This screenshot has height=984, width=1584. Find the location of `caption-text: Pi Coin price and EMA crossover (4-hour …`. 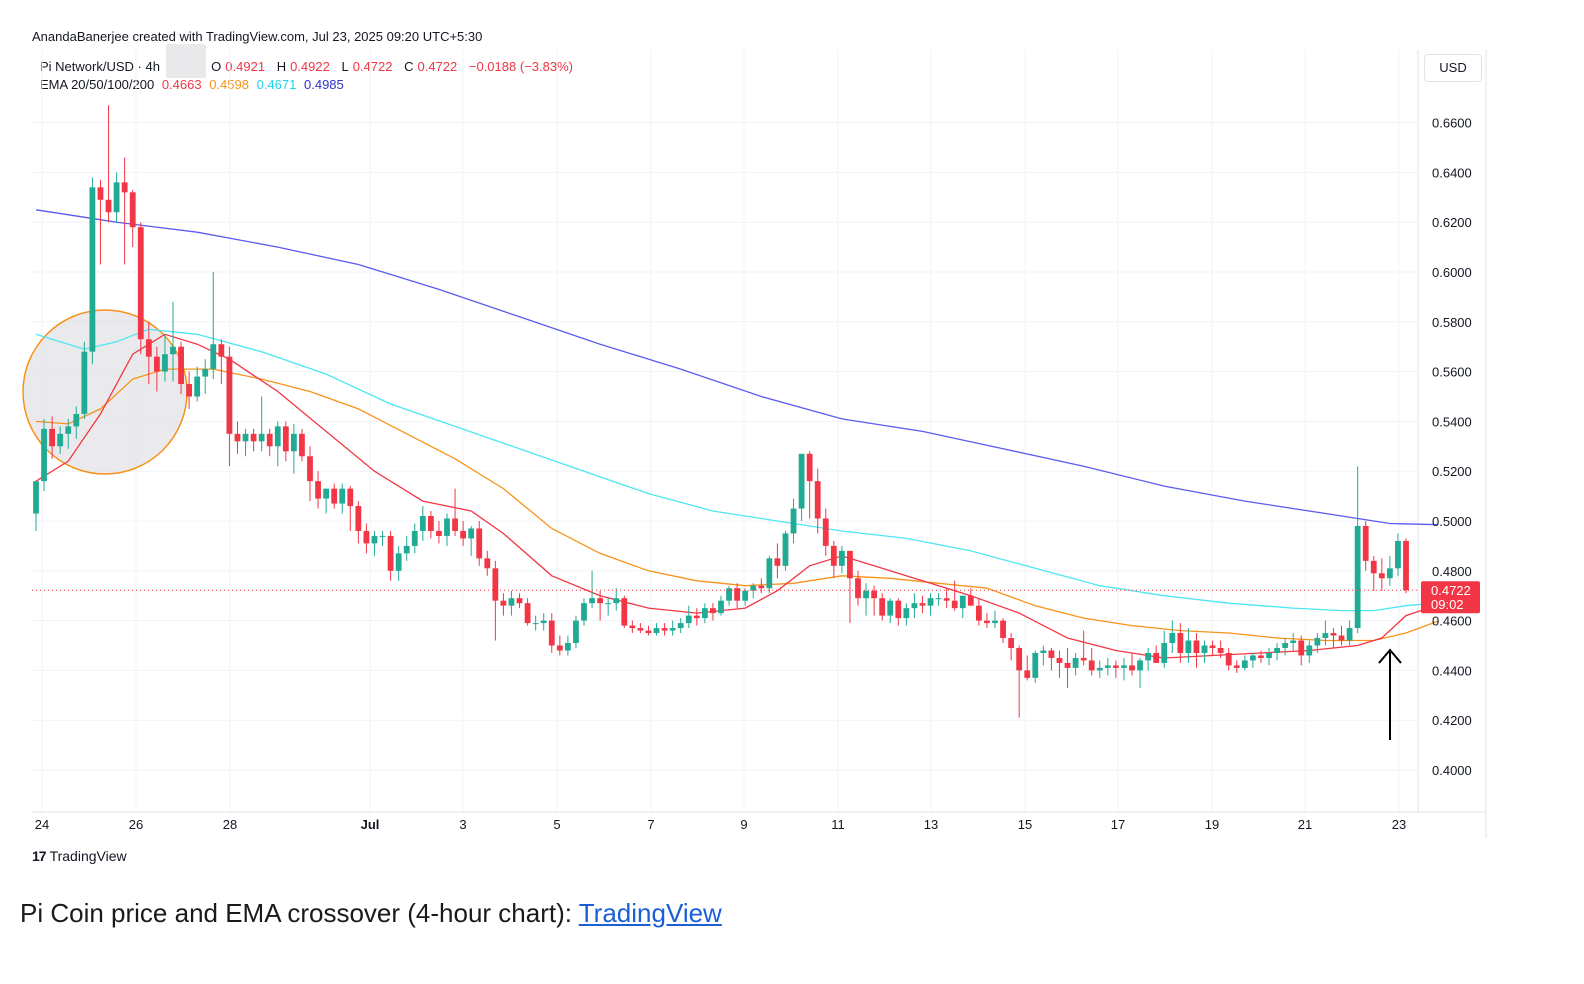

caption-text: Pi Coin price and EMA crossover (4-hour … is located at coordinates (299, 913).